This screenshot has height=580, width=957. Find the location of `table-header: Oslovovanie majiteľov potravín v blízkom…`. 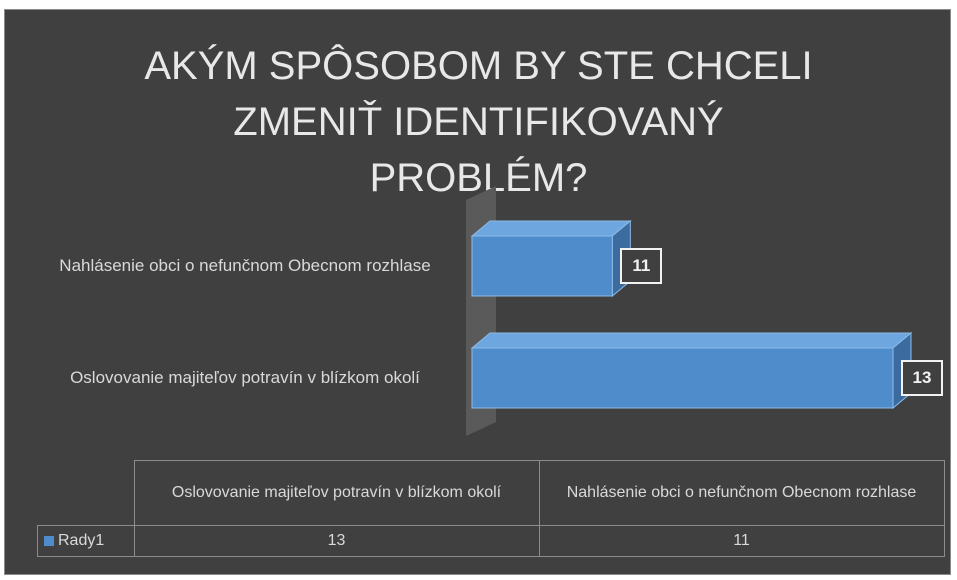

table-header: Oslovovanie majiteľov potravín v blízkom… is located at coordinates (336, 493).